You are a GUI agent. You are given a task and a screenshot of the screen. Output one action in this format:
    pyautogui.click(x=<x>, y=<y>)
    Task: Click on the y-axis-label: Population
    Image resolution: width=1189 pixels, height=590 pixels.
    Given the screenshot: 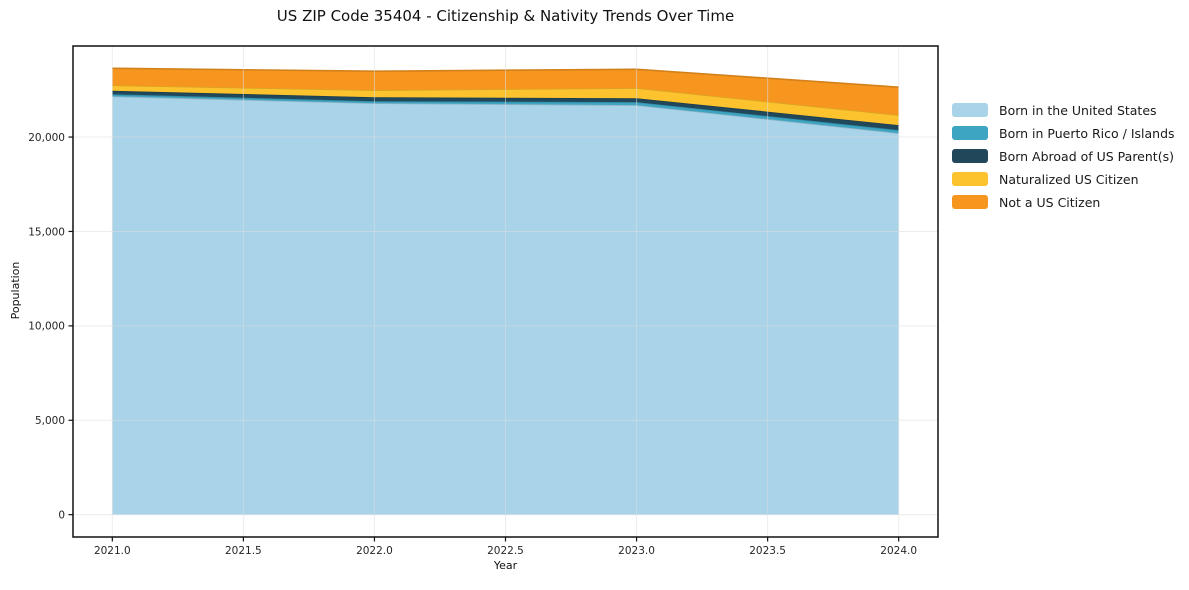 What is the action you would take?
    pyautogui.click(x=15, y=290)
    